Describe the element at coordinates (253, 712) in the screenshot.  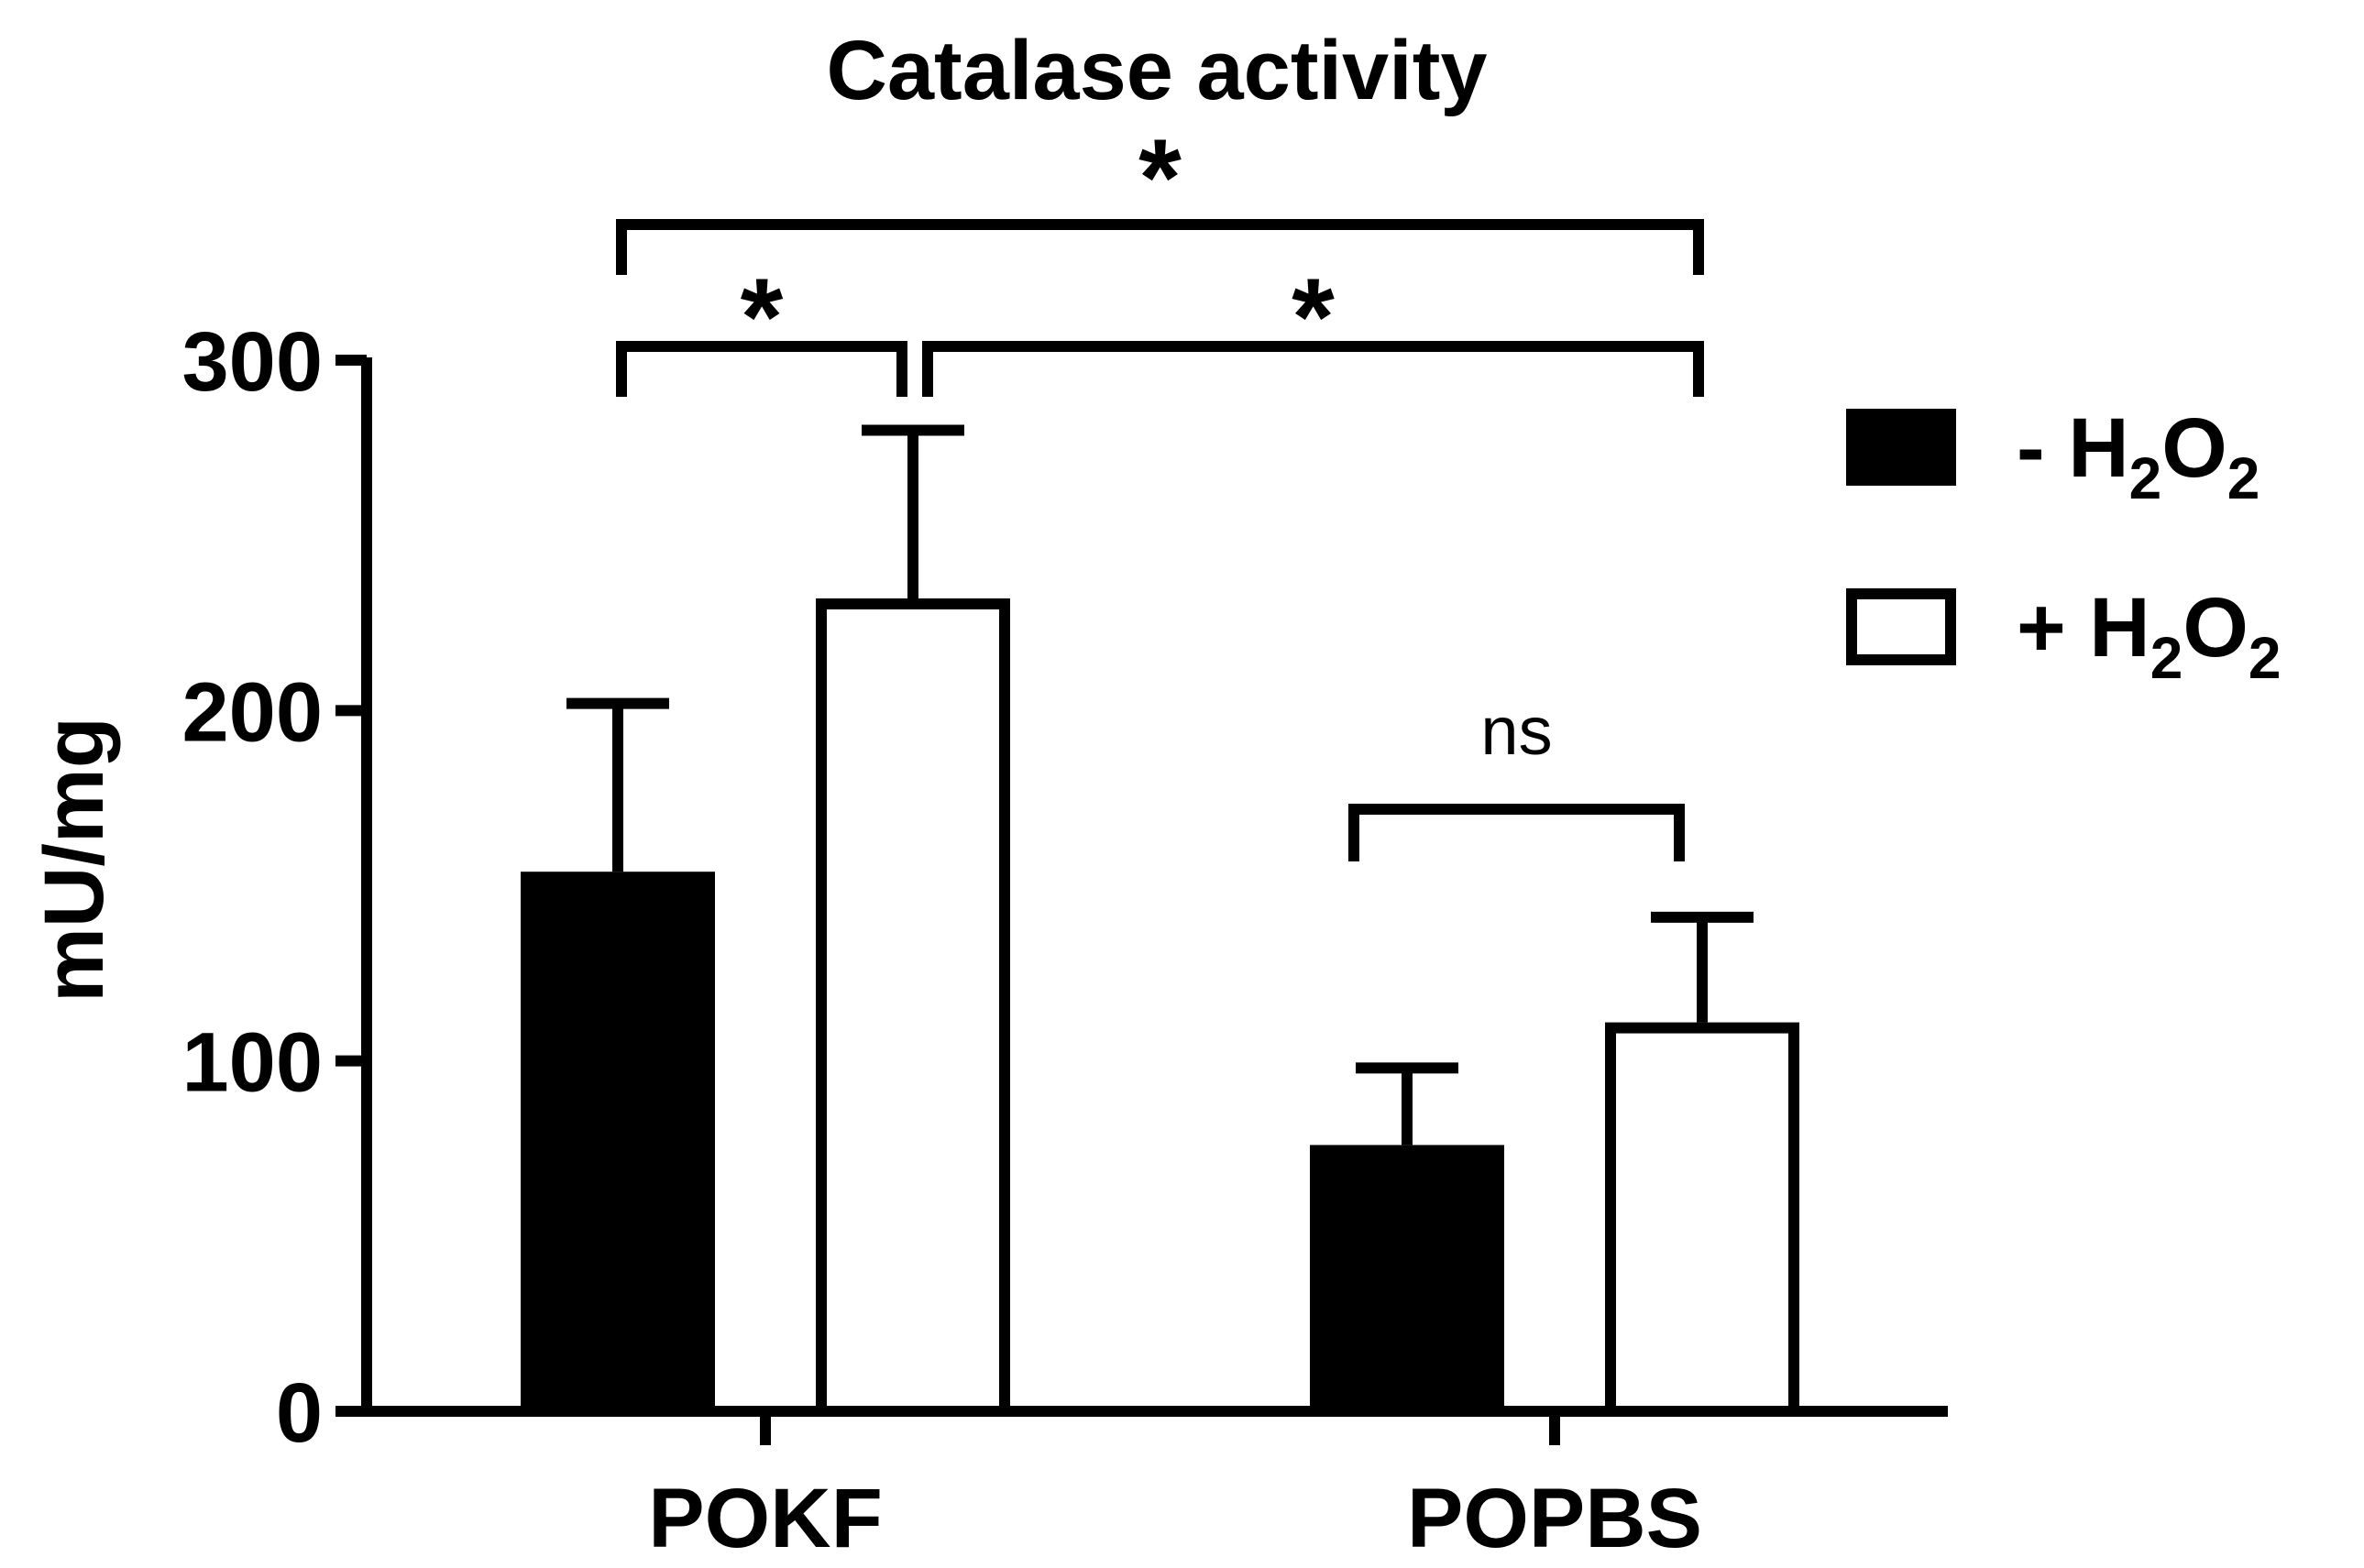
I see `y-tick-label: 200` at that location.